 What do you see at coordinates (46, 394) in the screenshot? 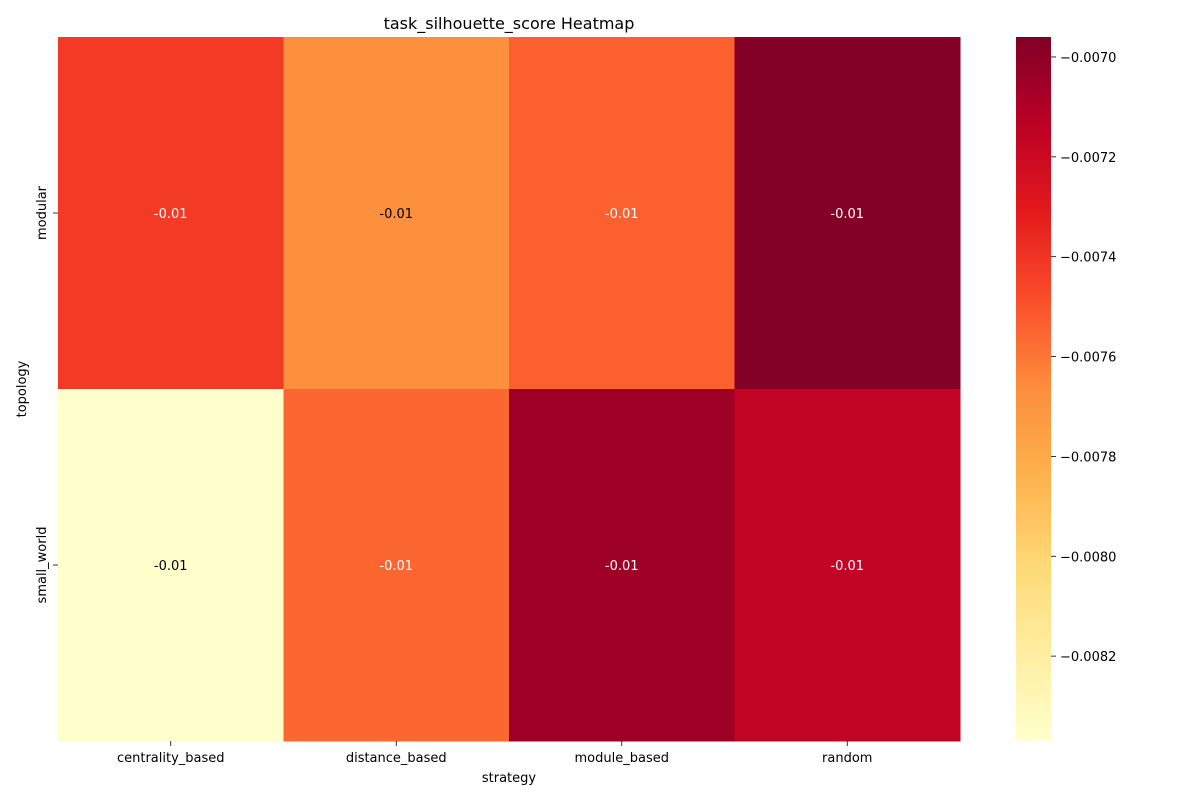
I see `y-axis-ticks: modular small_world` at bounding box center [46, 394].